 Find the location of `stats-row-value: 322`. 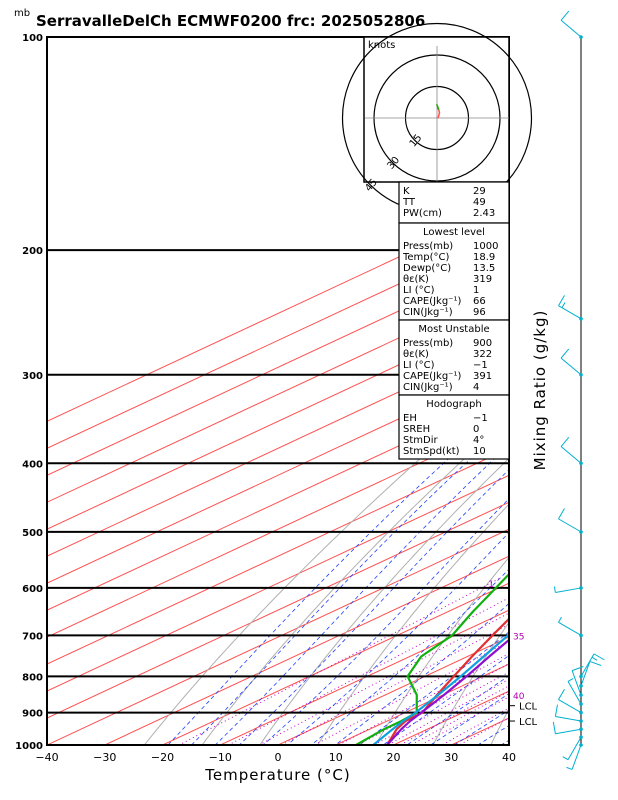

stats-row-value: 322 is located at coordinates (482, 354).